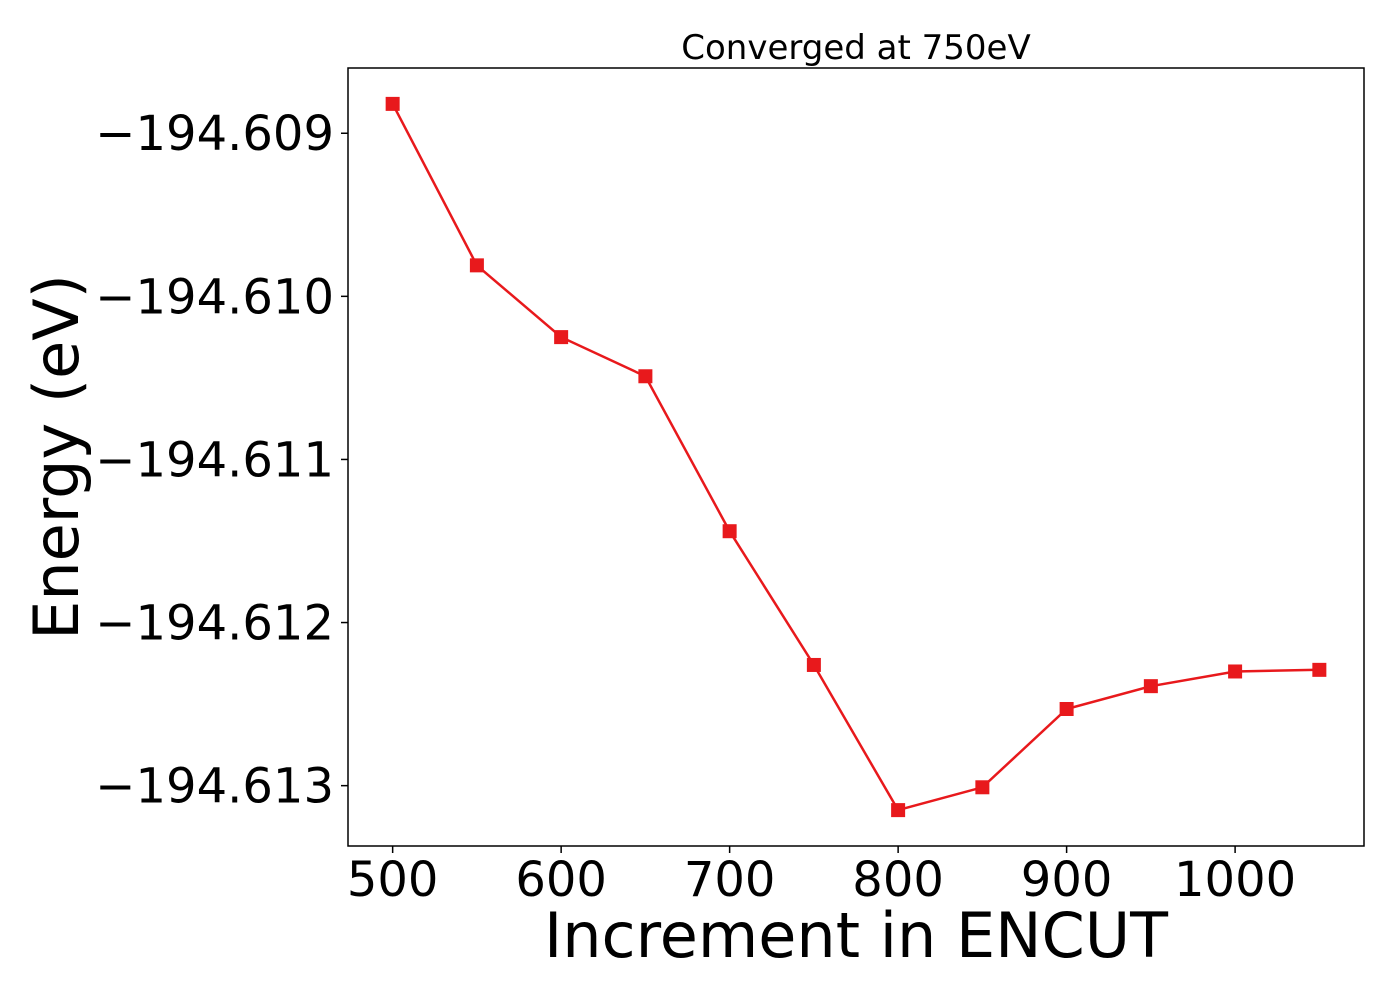 This screenshot has height=1000, width=1400. What do you see at coordinates (1235, 880) in the screenshot?
I see `x-tick-label: 1000` at bounding box center [1235, 880].